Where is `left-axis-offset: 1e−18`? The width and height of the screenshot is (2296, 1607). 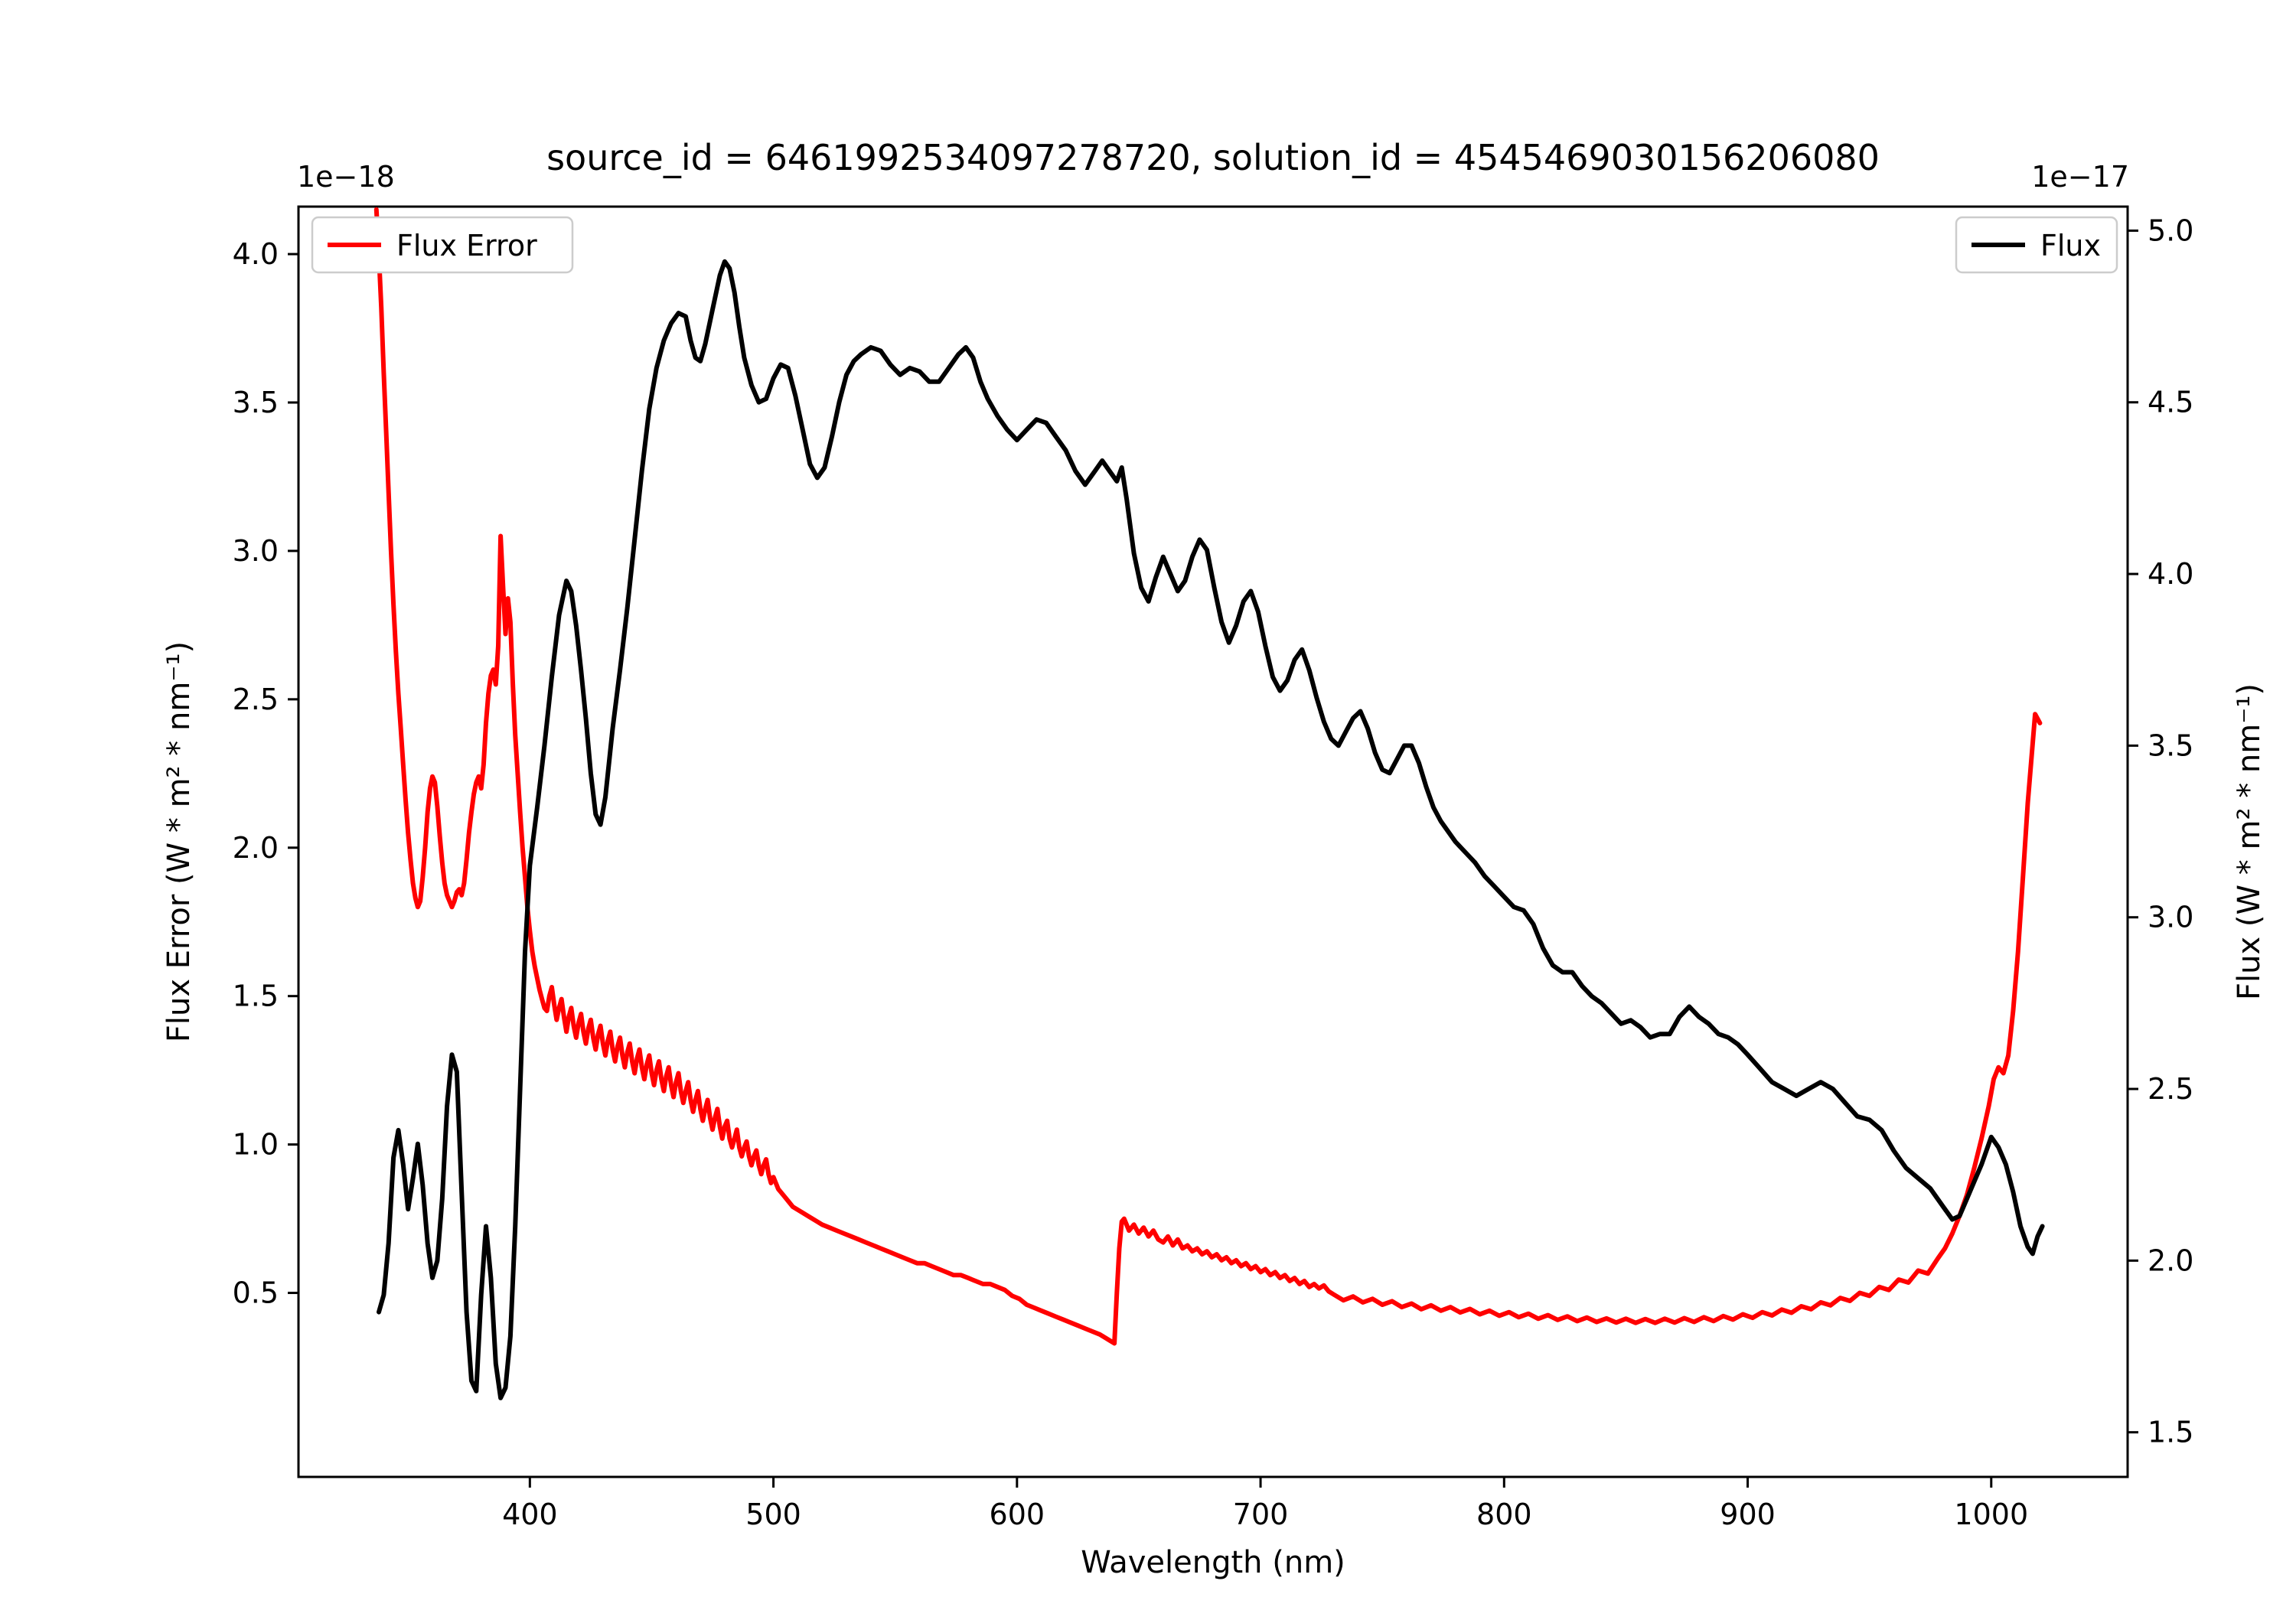
left-axis-offset: 1e−18 is located at coordinates (346, 177).